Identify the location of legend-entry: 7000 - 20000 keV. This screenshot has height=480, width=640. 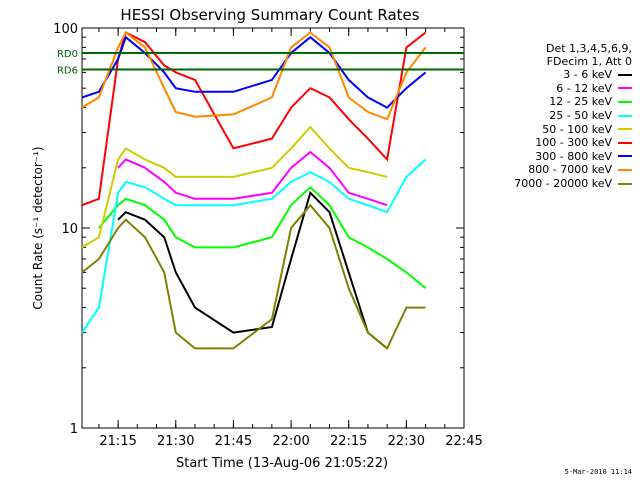
(559, 184).